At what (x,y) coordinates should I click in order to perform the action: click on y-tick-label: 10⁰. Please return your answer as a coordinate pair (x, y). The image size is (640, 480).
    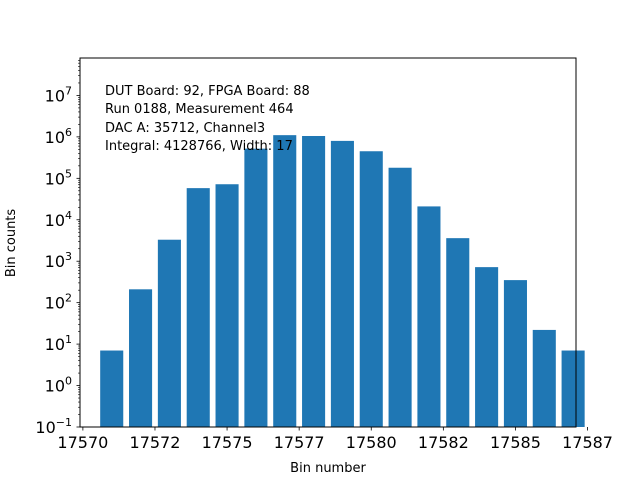
    Looking at the image, I should click on (58, 385).